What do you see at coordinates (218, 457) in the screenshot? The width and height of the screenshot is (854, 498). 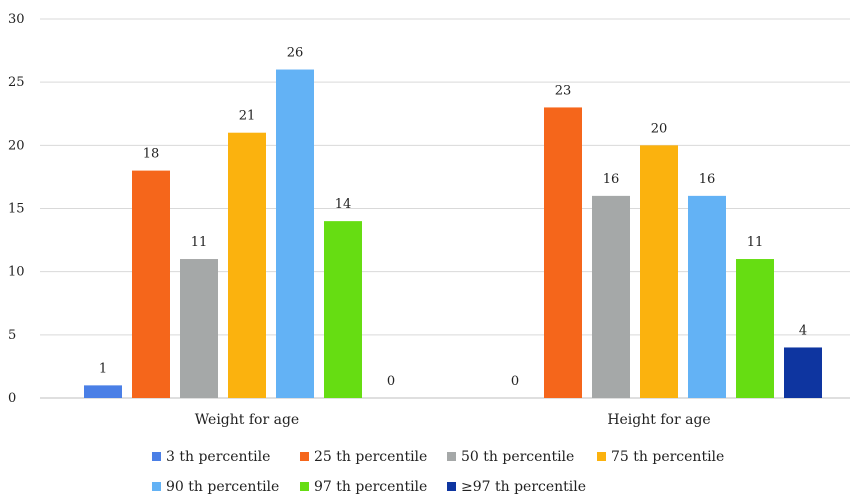 I see `legend-label: 3 th percentile` at bounding box center [218, 457].